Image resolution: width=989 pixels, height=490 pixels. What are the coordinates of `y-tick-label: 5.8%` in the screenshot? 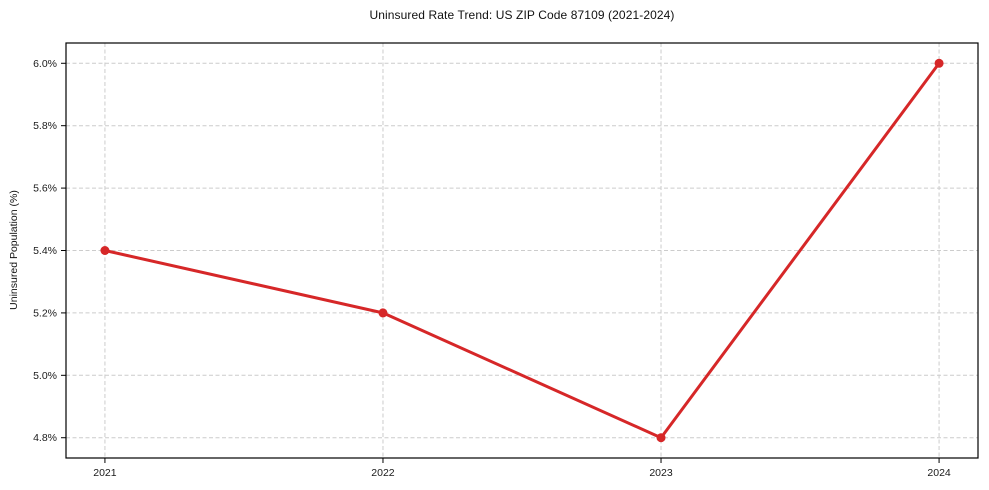 It's located at (45, 126).